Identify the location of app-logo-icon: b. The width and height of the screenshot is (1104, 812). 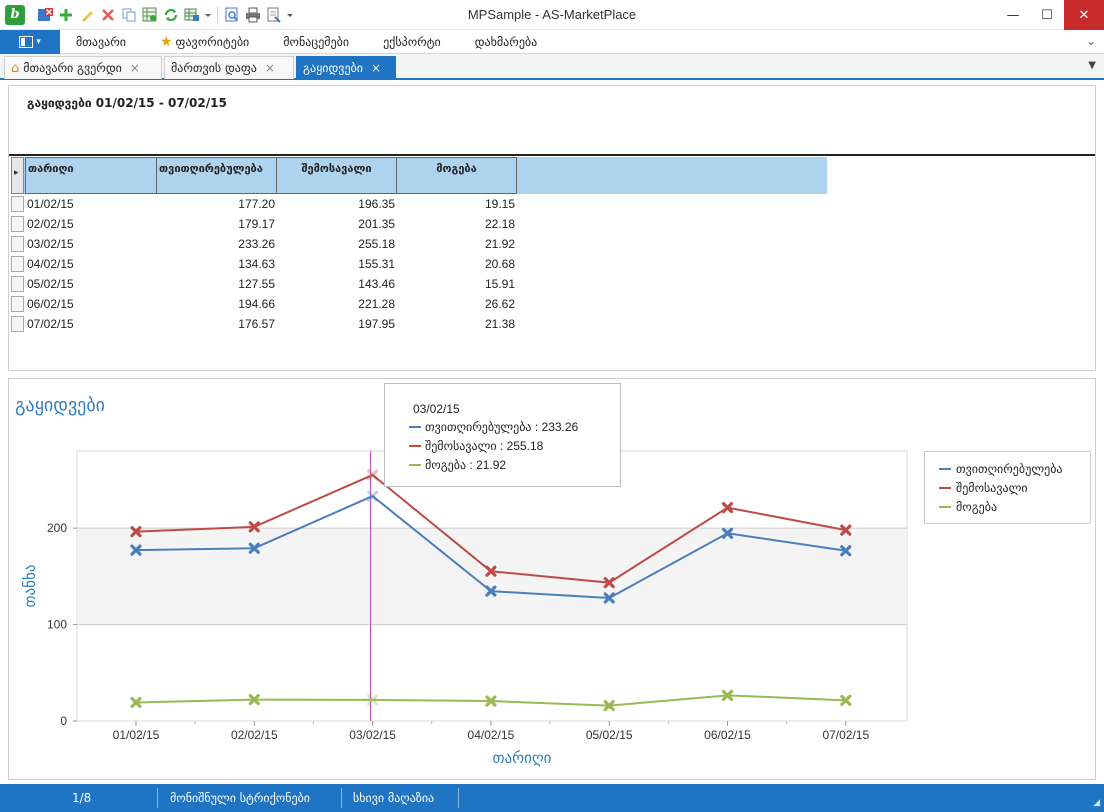
(15, 15).